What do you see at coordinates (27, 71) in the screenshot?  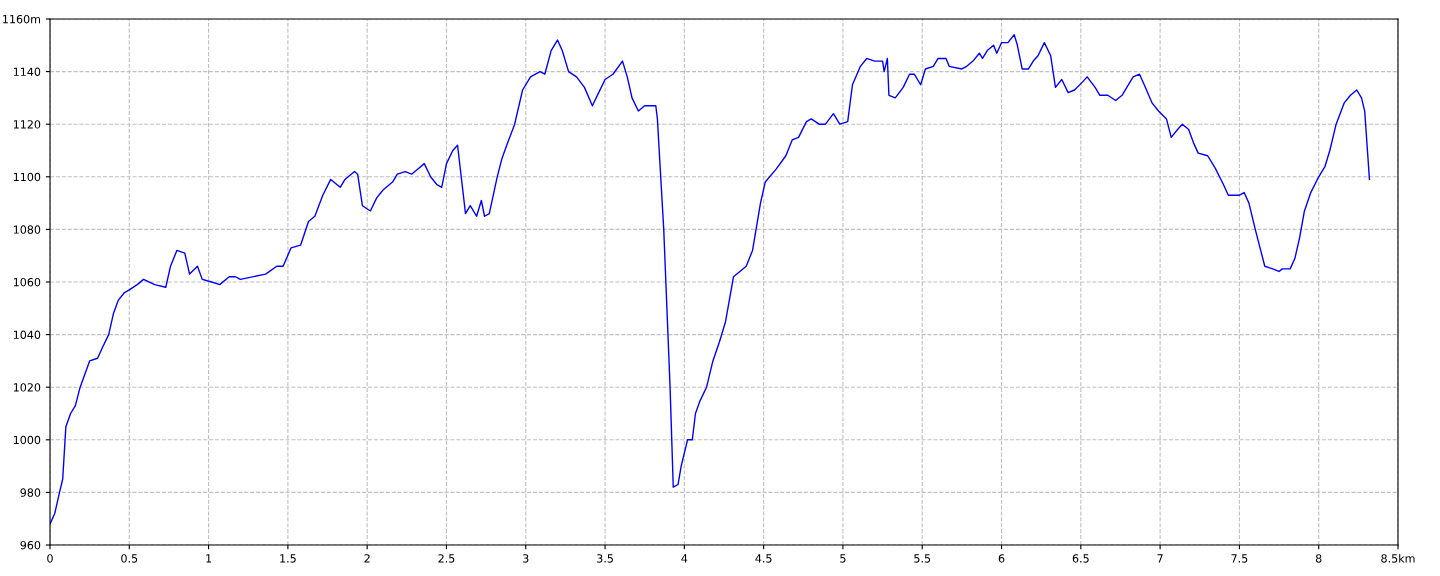 I see `y-tick-label: 1140` at bounding box center [27, 71].